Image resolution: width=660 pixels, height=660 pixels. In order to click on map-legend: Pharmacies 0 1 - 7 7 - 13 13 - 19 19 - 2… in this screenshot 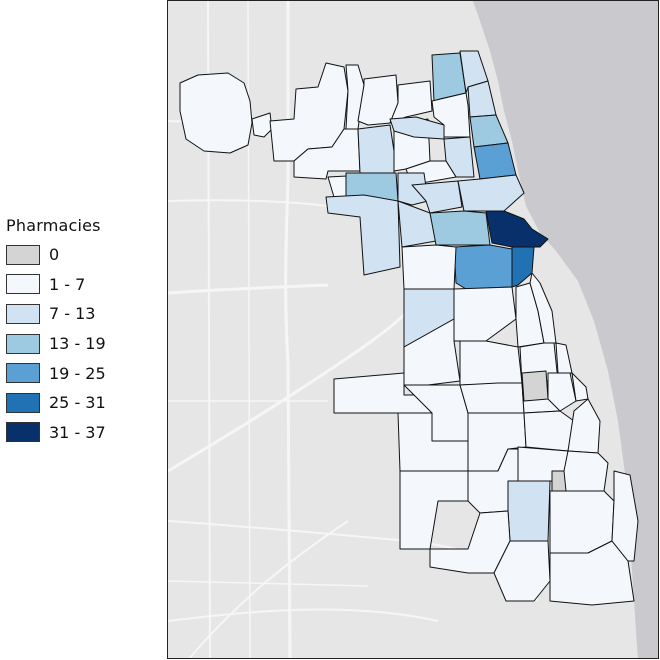, I will do `click(81, 331)`.